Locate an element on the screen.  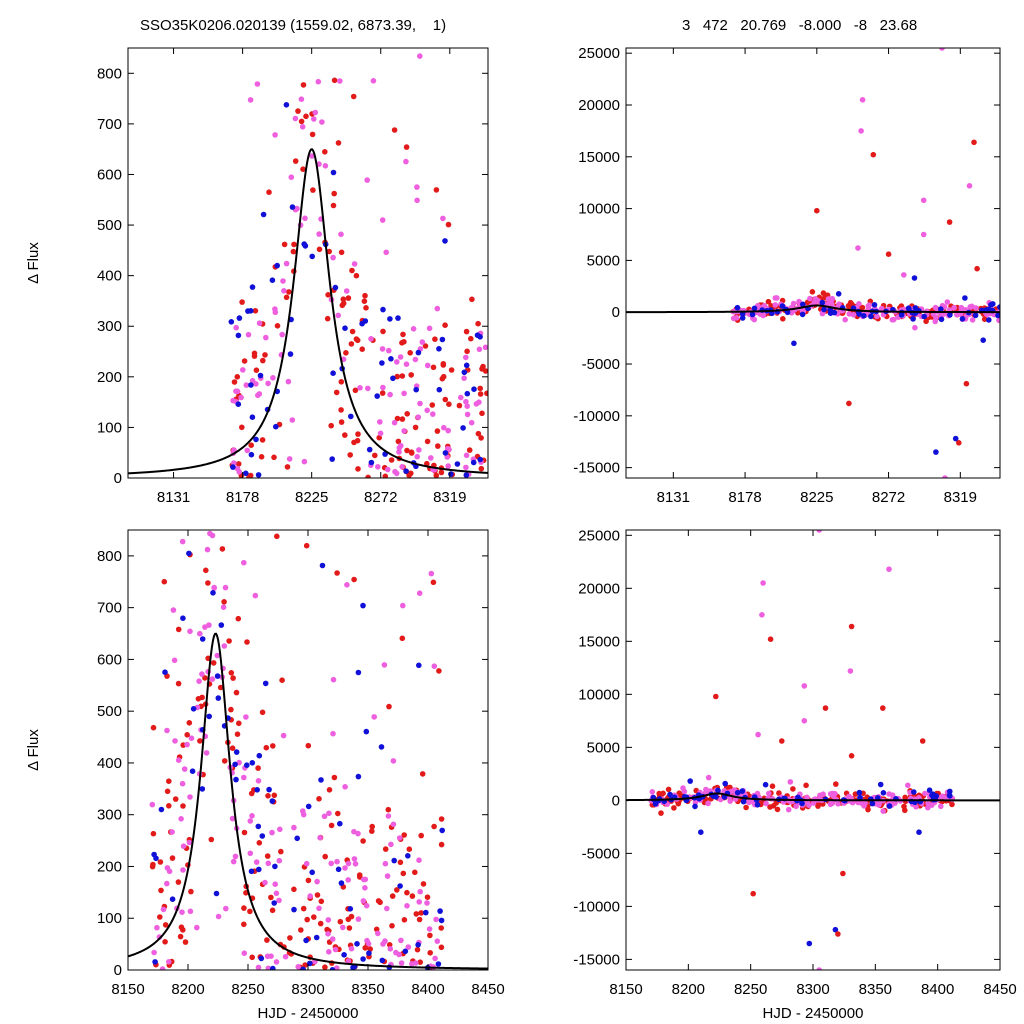
x-tick-label: 8250 is located at coordinates (247, 989).